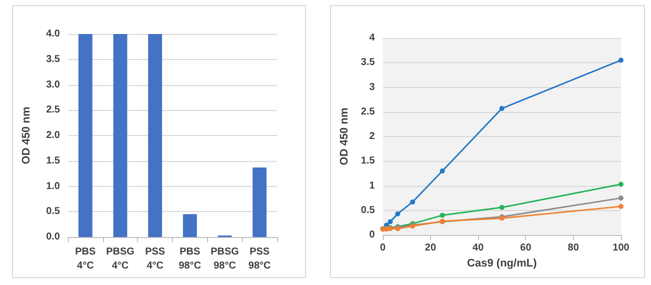 The image size is (651, 285). What do you see at coordinates (372, 186) in the screenshot?
I see `y-tick-label: 1` at bounding box center [372, 186].